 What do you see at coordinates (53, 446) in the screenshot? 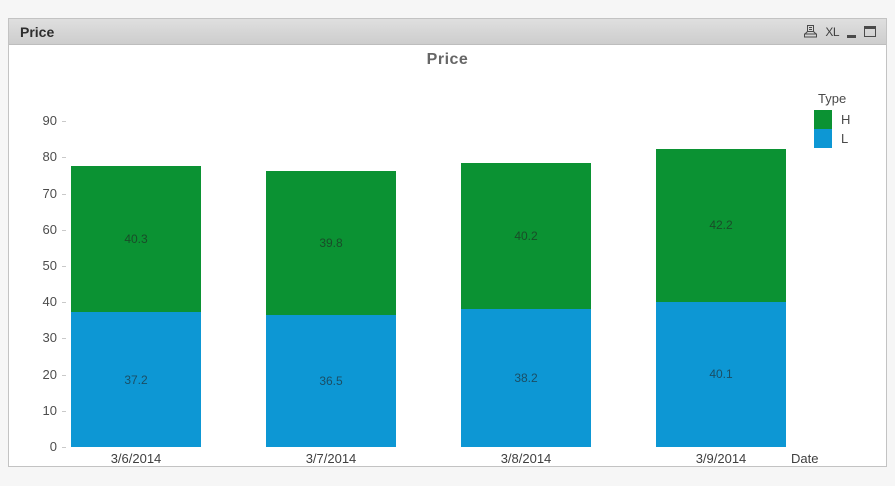
I see `y-axis-tick-label: 0` at bounding box center [53, 446].